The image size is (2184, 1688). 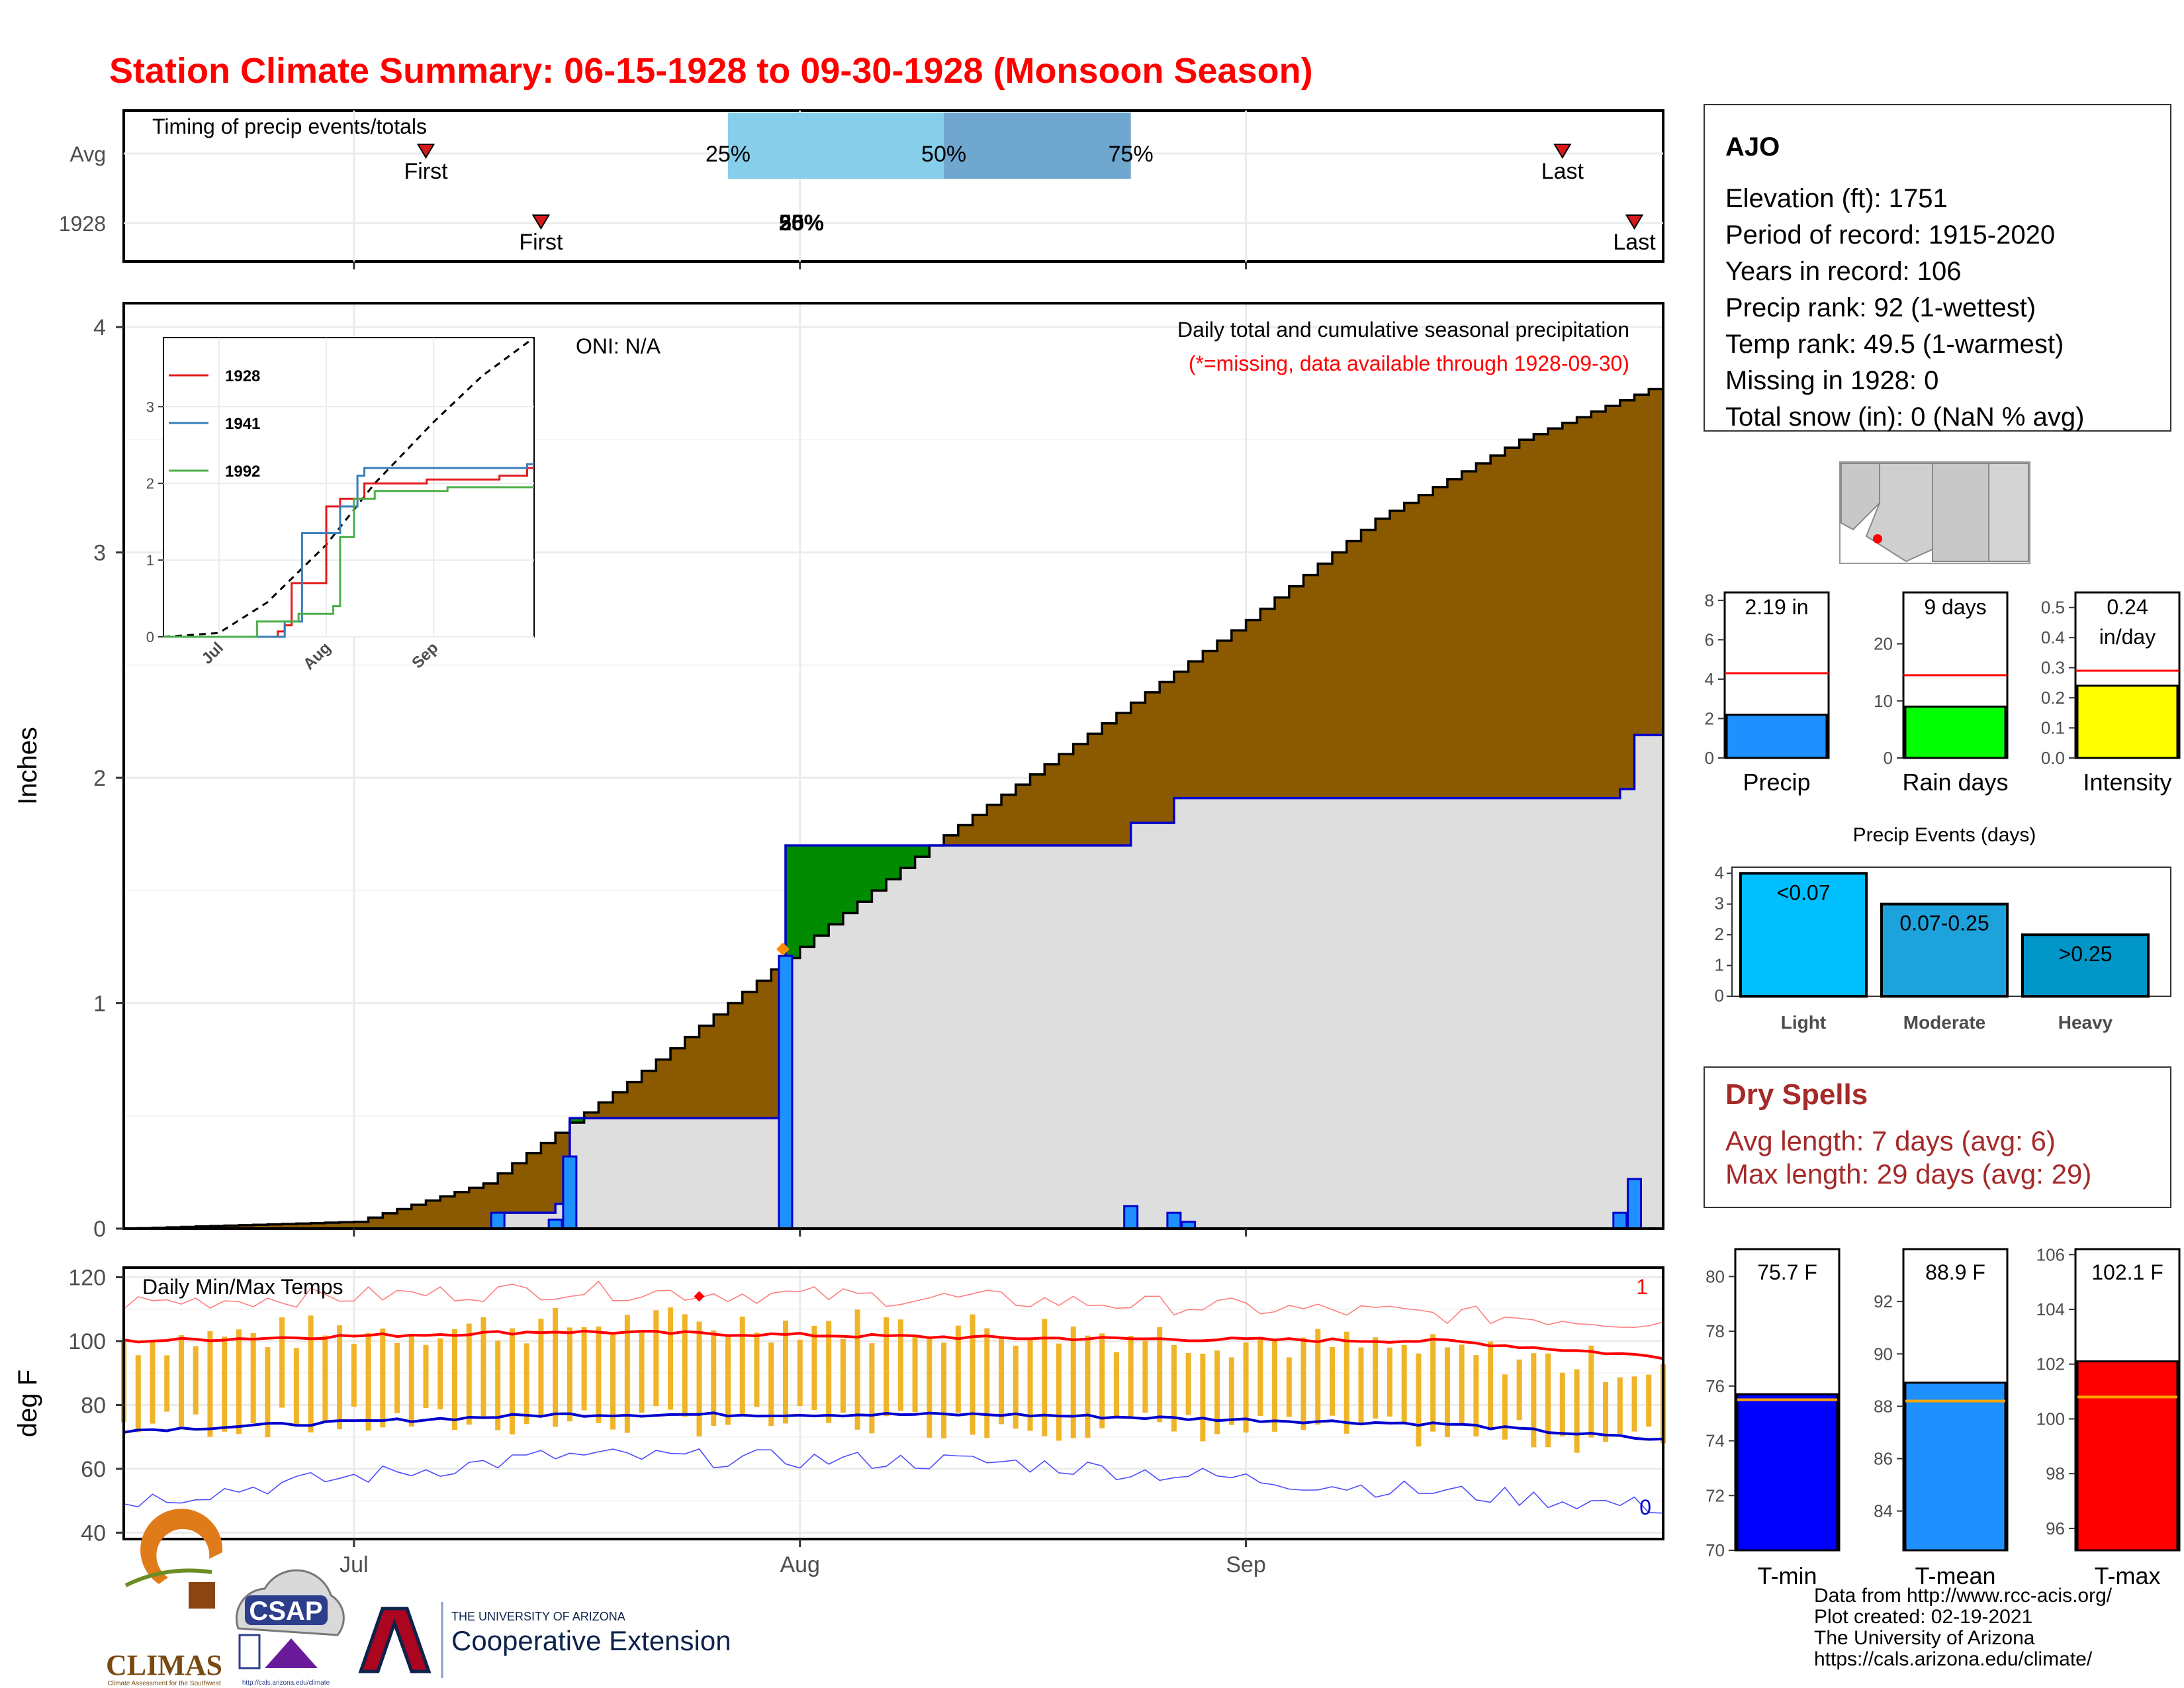 What do you see at coordinates (163, 1683) in the screenshot?
I see `climas-logo-sub: Climate Assessment for the Southwest` at bounding box center [163, 1683].